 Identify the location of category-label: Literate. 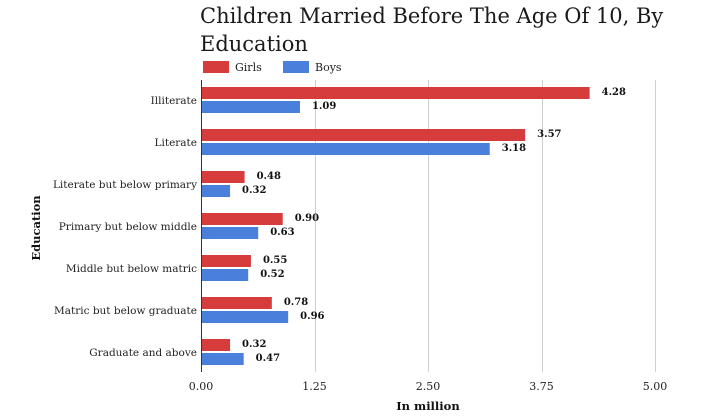
(176, 143).